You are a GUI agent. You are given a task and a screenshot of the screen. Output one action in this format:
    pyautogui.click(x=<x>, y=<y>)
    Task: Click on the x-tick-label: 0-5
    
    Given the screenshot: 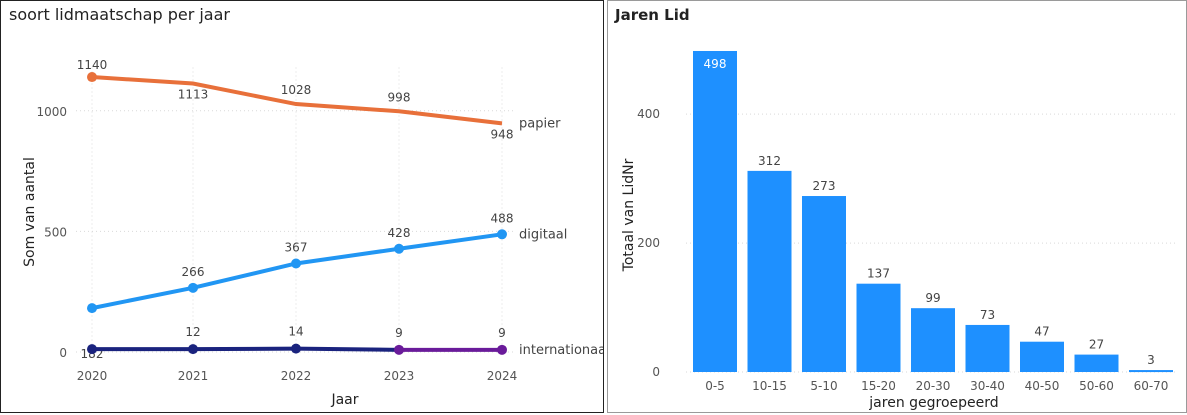 What is the action you would take?
    pyautogui.click(x=715, y=386)
    